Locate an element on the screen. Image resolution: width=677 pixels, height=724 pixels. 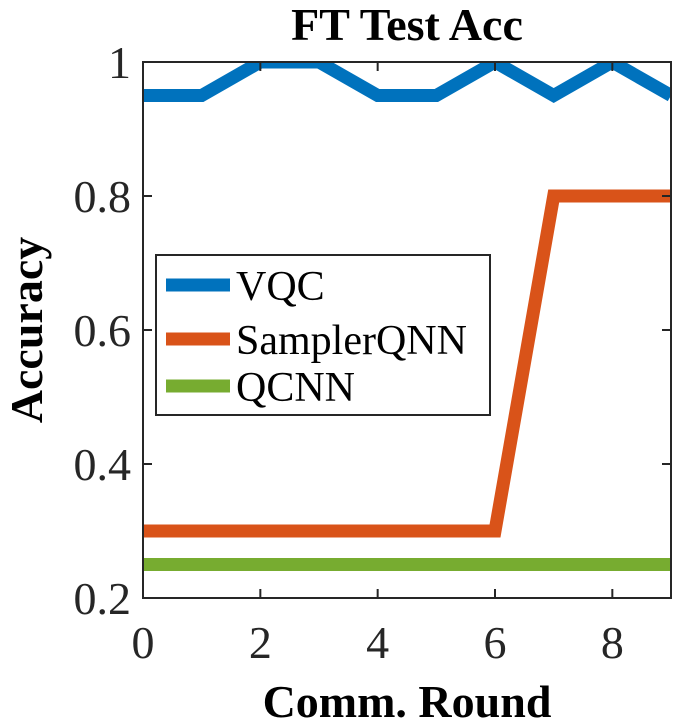
y-tick-label: 0.6 is located at coordinates (103, 330).